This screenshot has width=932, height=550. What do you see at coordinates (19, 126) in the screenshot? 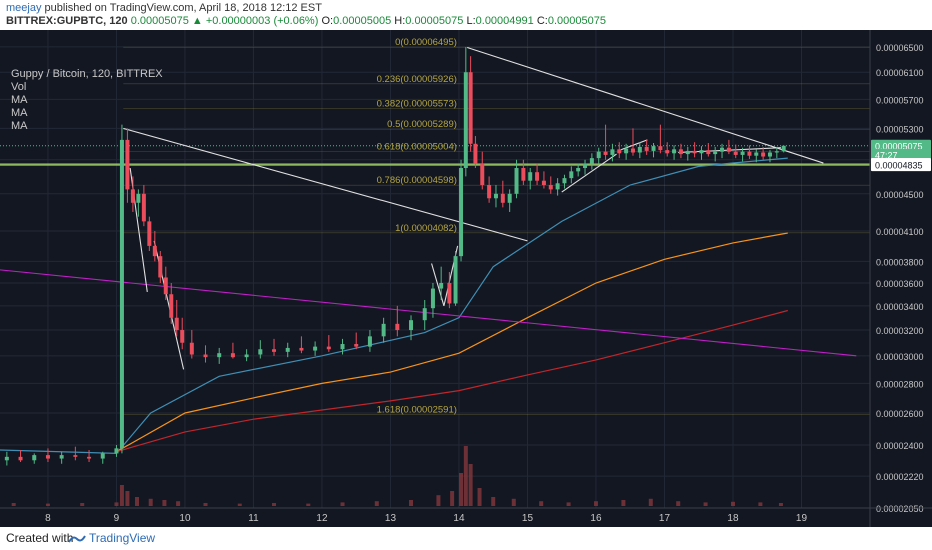
I see `legend-ma-3: MA` at bounding box center [19, 126].